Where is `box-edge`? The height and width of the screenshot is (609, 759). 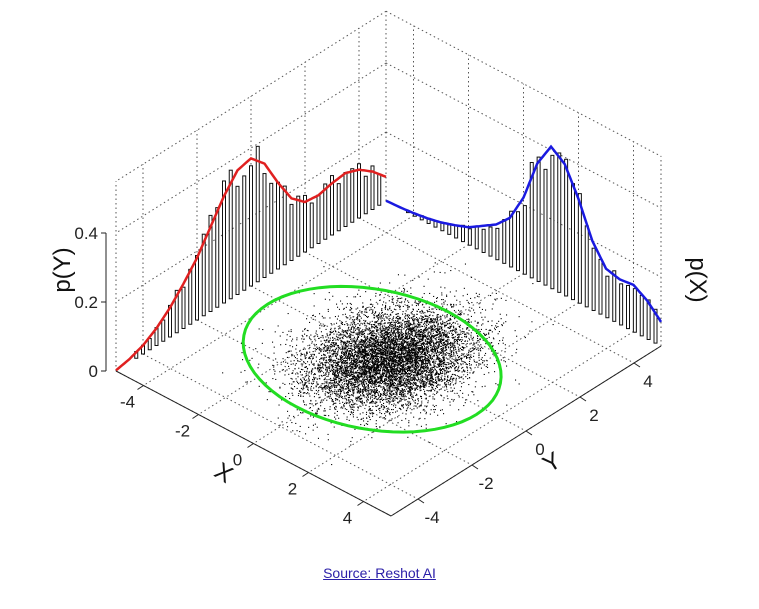
box-edge is located at coordinates (251, 96).